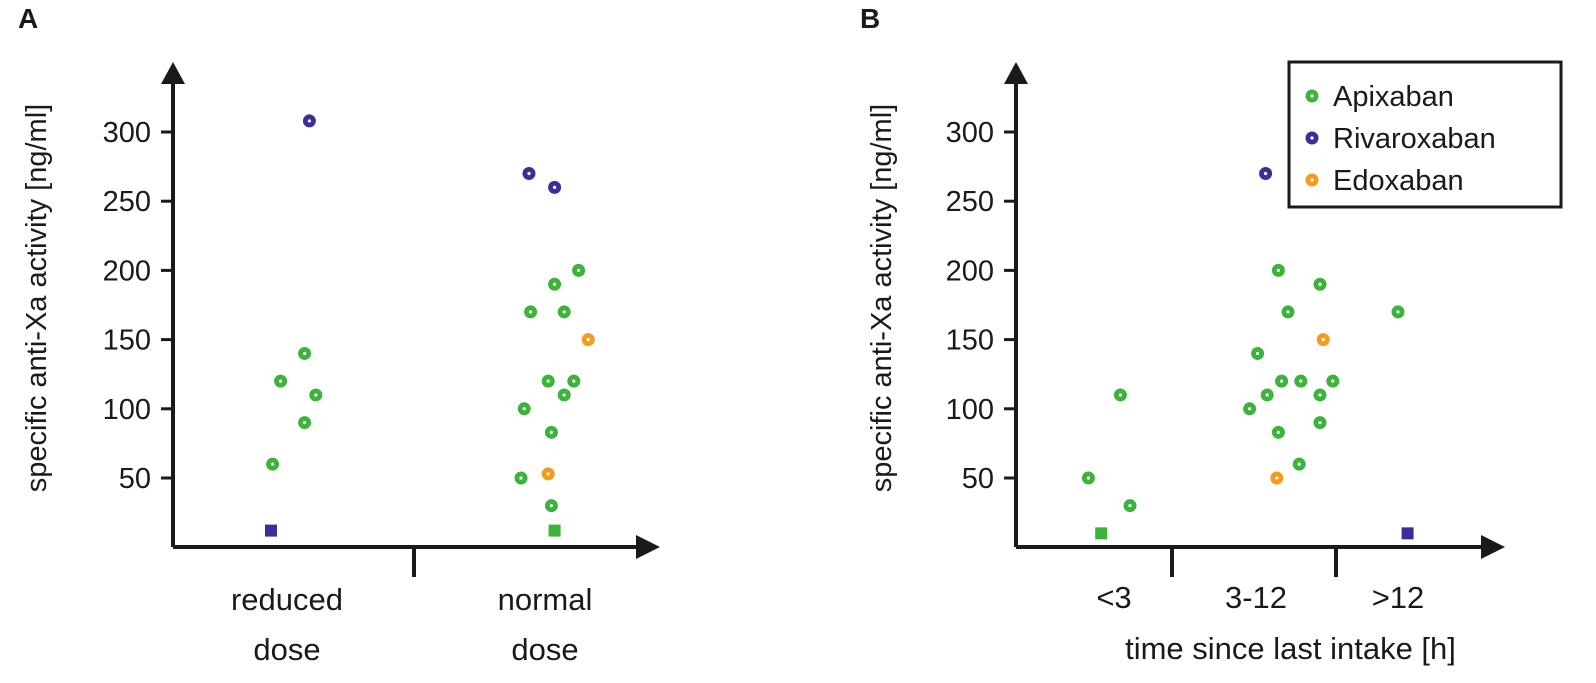 The image size is (1596, 683). What do you see at coordinates (127, 410) in the screenshot?
I see `y-tick-label-a-100: 100` at bounding box center [127, 410].